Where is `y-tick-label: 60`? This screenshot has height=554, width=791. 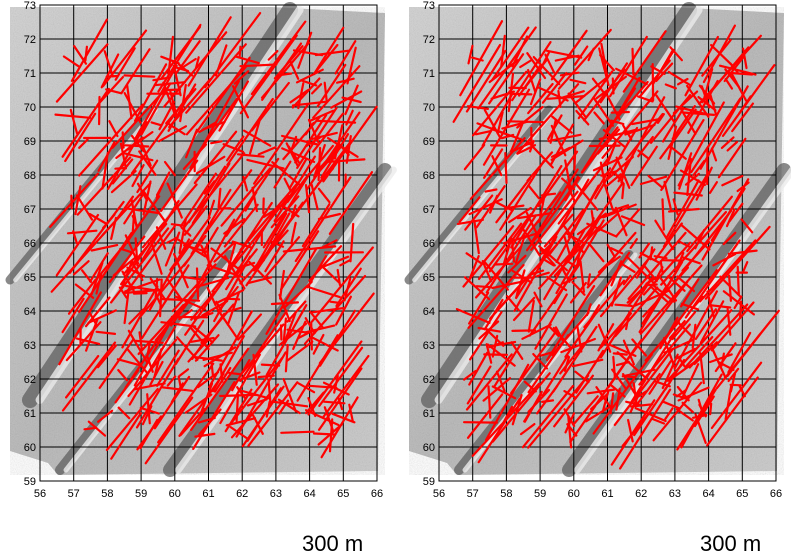
y-tick-label: 60 is located at coordinates (30, 448).